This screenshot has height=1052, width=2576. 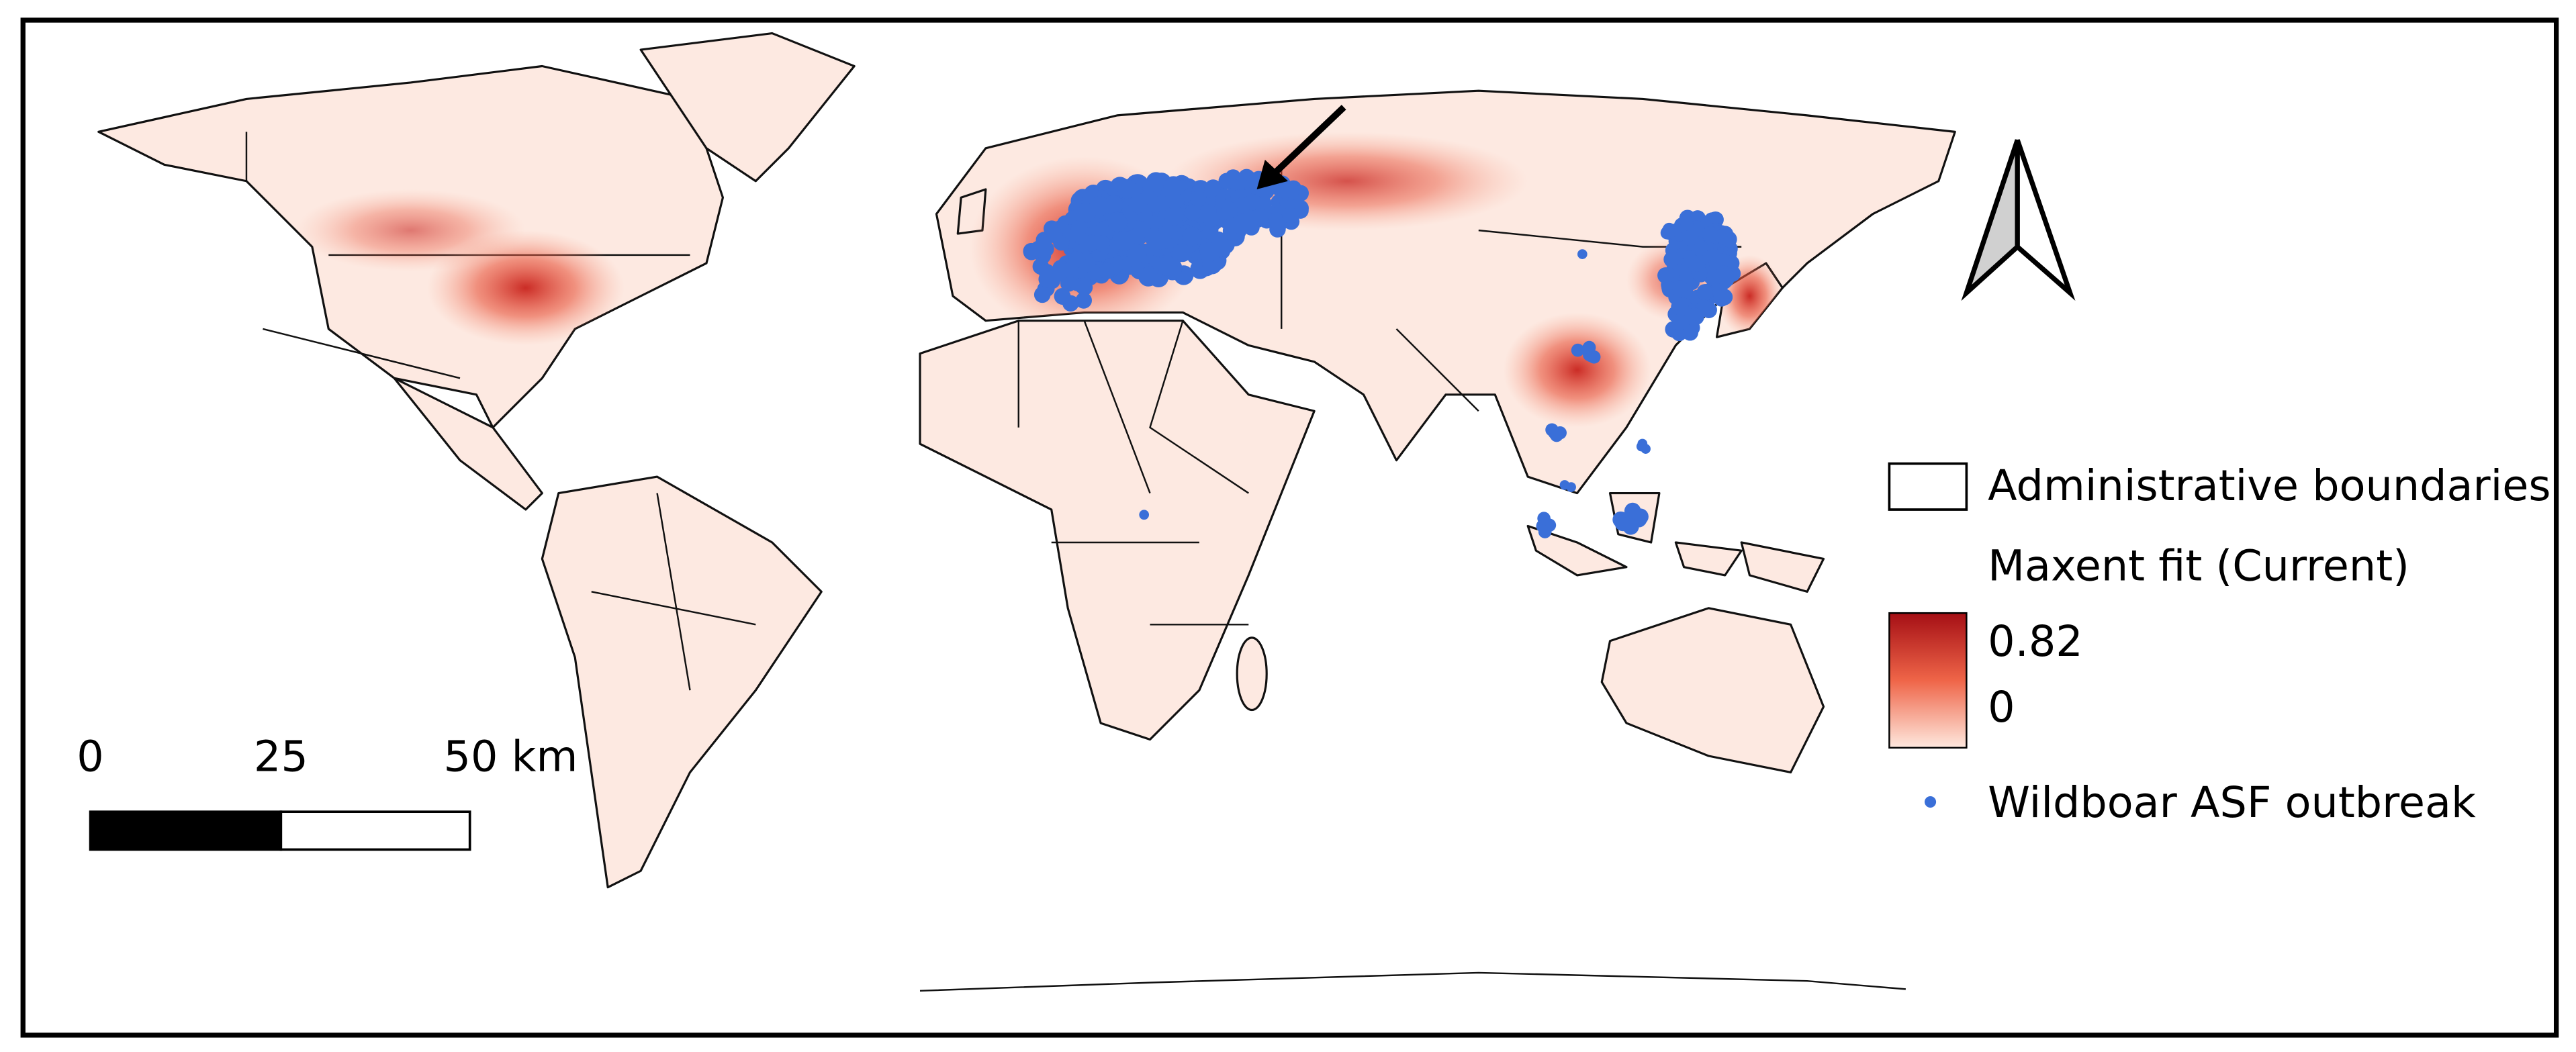 What do you see at coordinates (2269, 485) in the screenshot?
I see `legend-label: Administrative boundaries` at bounding box center [2269, 485].